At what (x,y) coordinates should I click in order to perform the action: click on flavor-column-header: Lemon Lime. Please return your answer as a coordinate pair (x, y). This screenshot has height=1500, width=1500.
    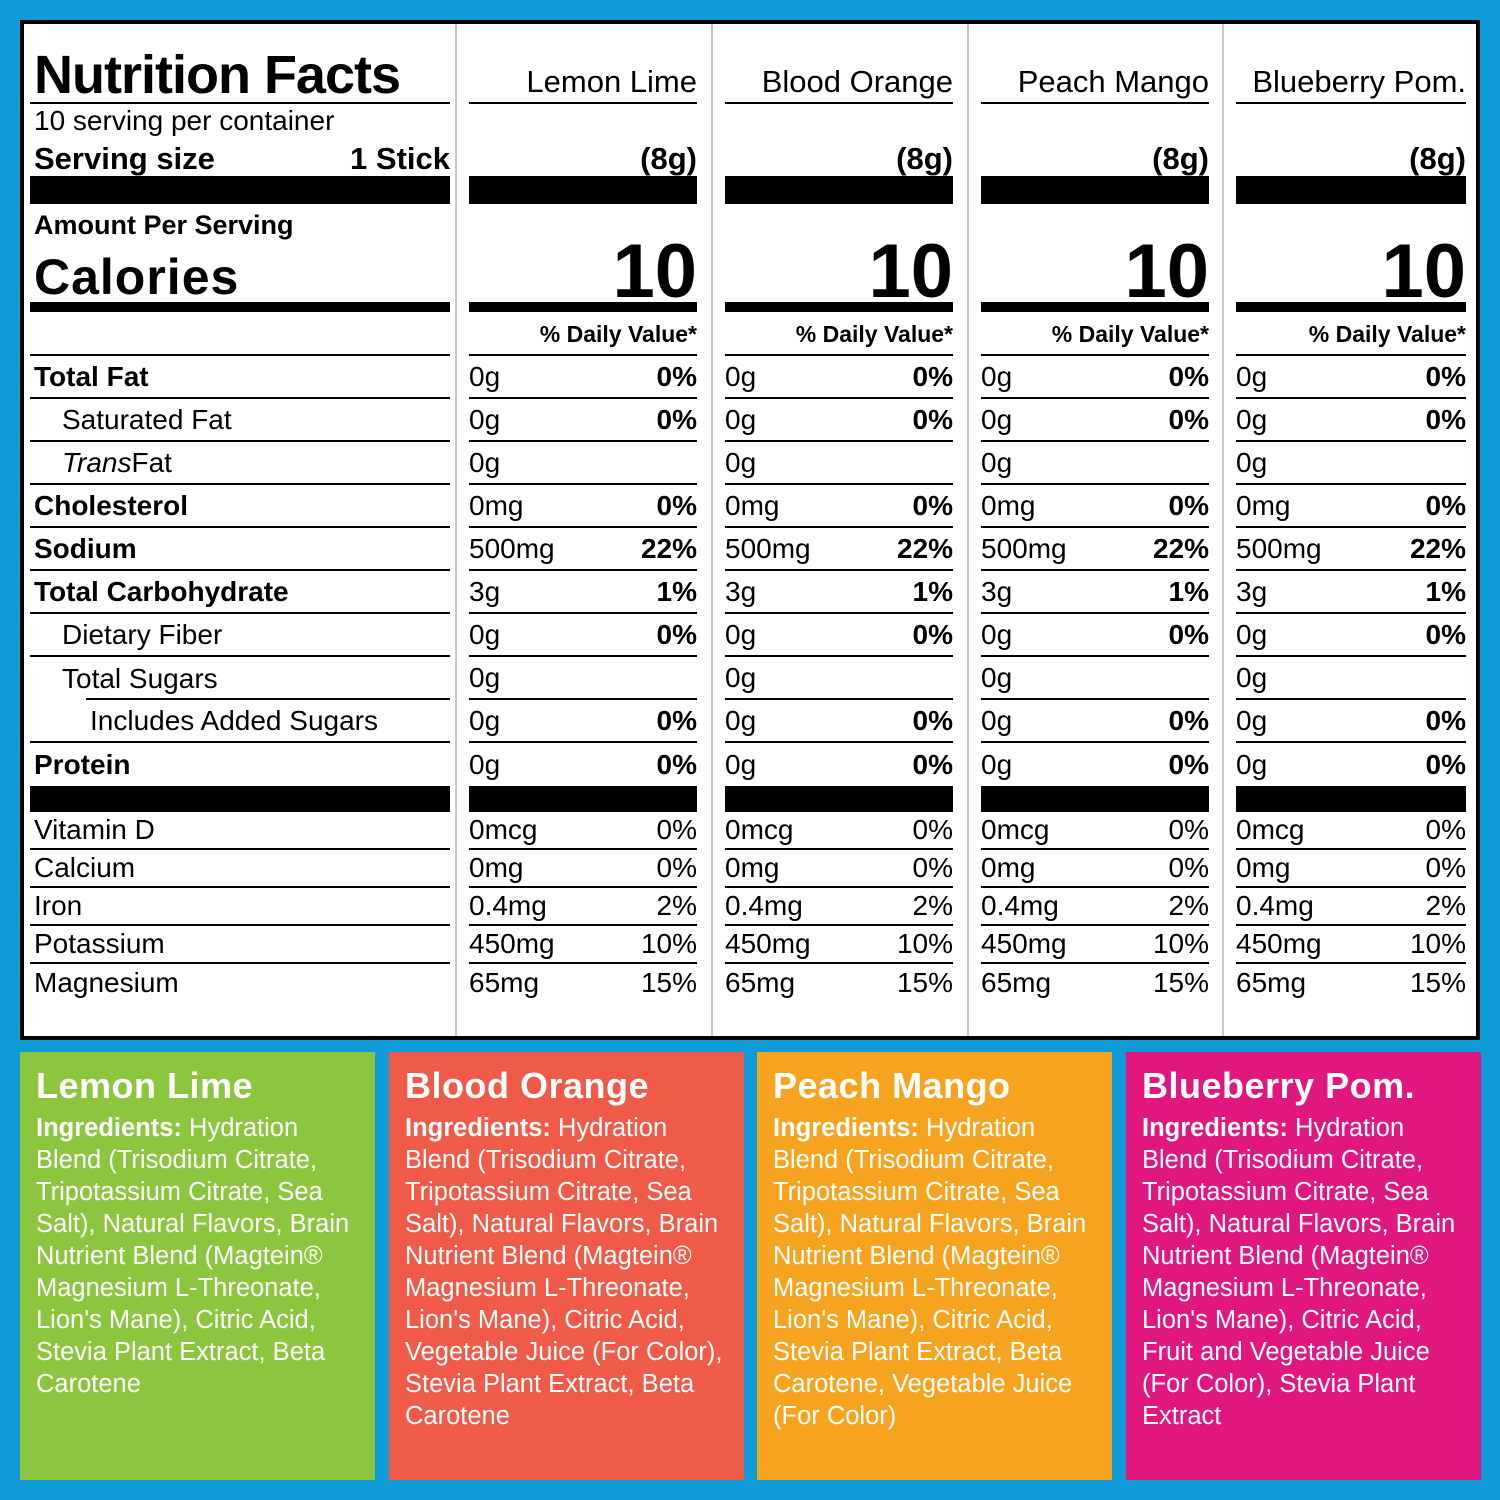
    Looking at the image, I should click on (583, 70).